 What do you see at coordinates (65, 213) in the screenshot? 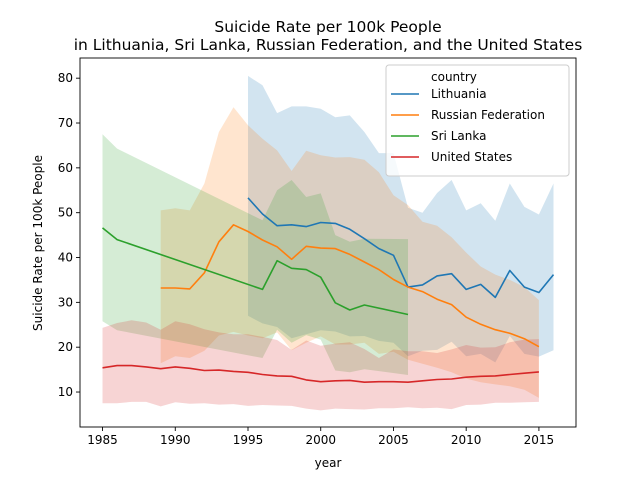
I see `y-tick-label: 50` at bounding box center [65, 213].